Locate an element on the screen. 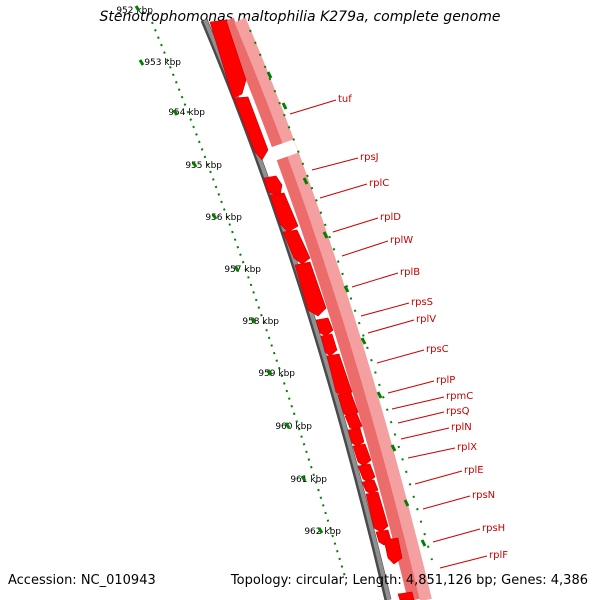 The image size is (600, 600). ruler-kbp-label: 960 kbp is located at coordinates (293, 427).